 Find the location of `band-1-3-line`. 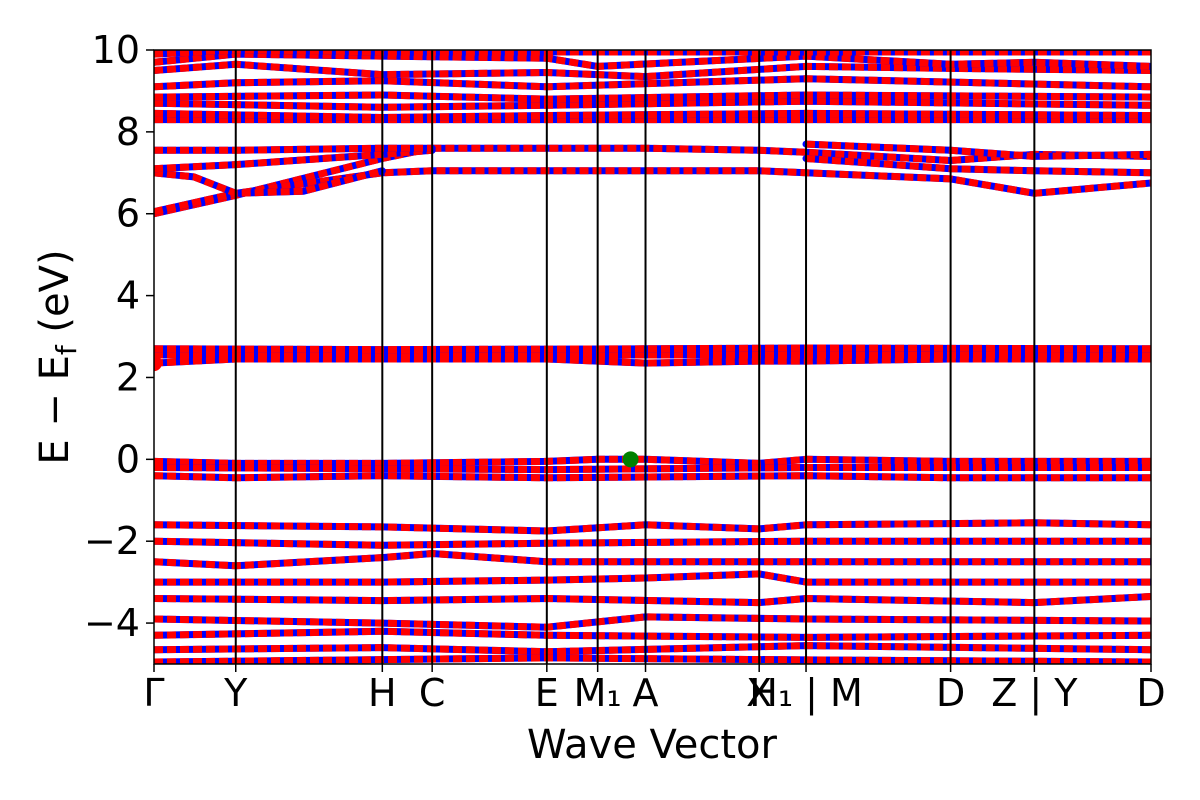

band-1-3-line is located at coordinates (652, 97).